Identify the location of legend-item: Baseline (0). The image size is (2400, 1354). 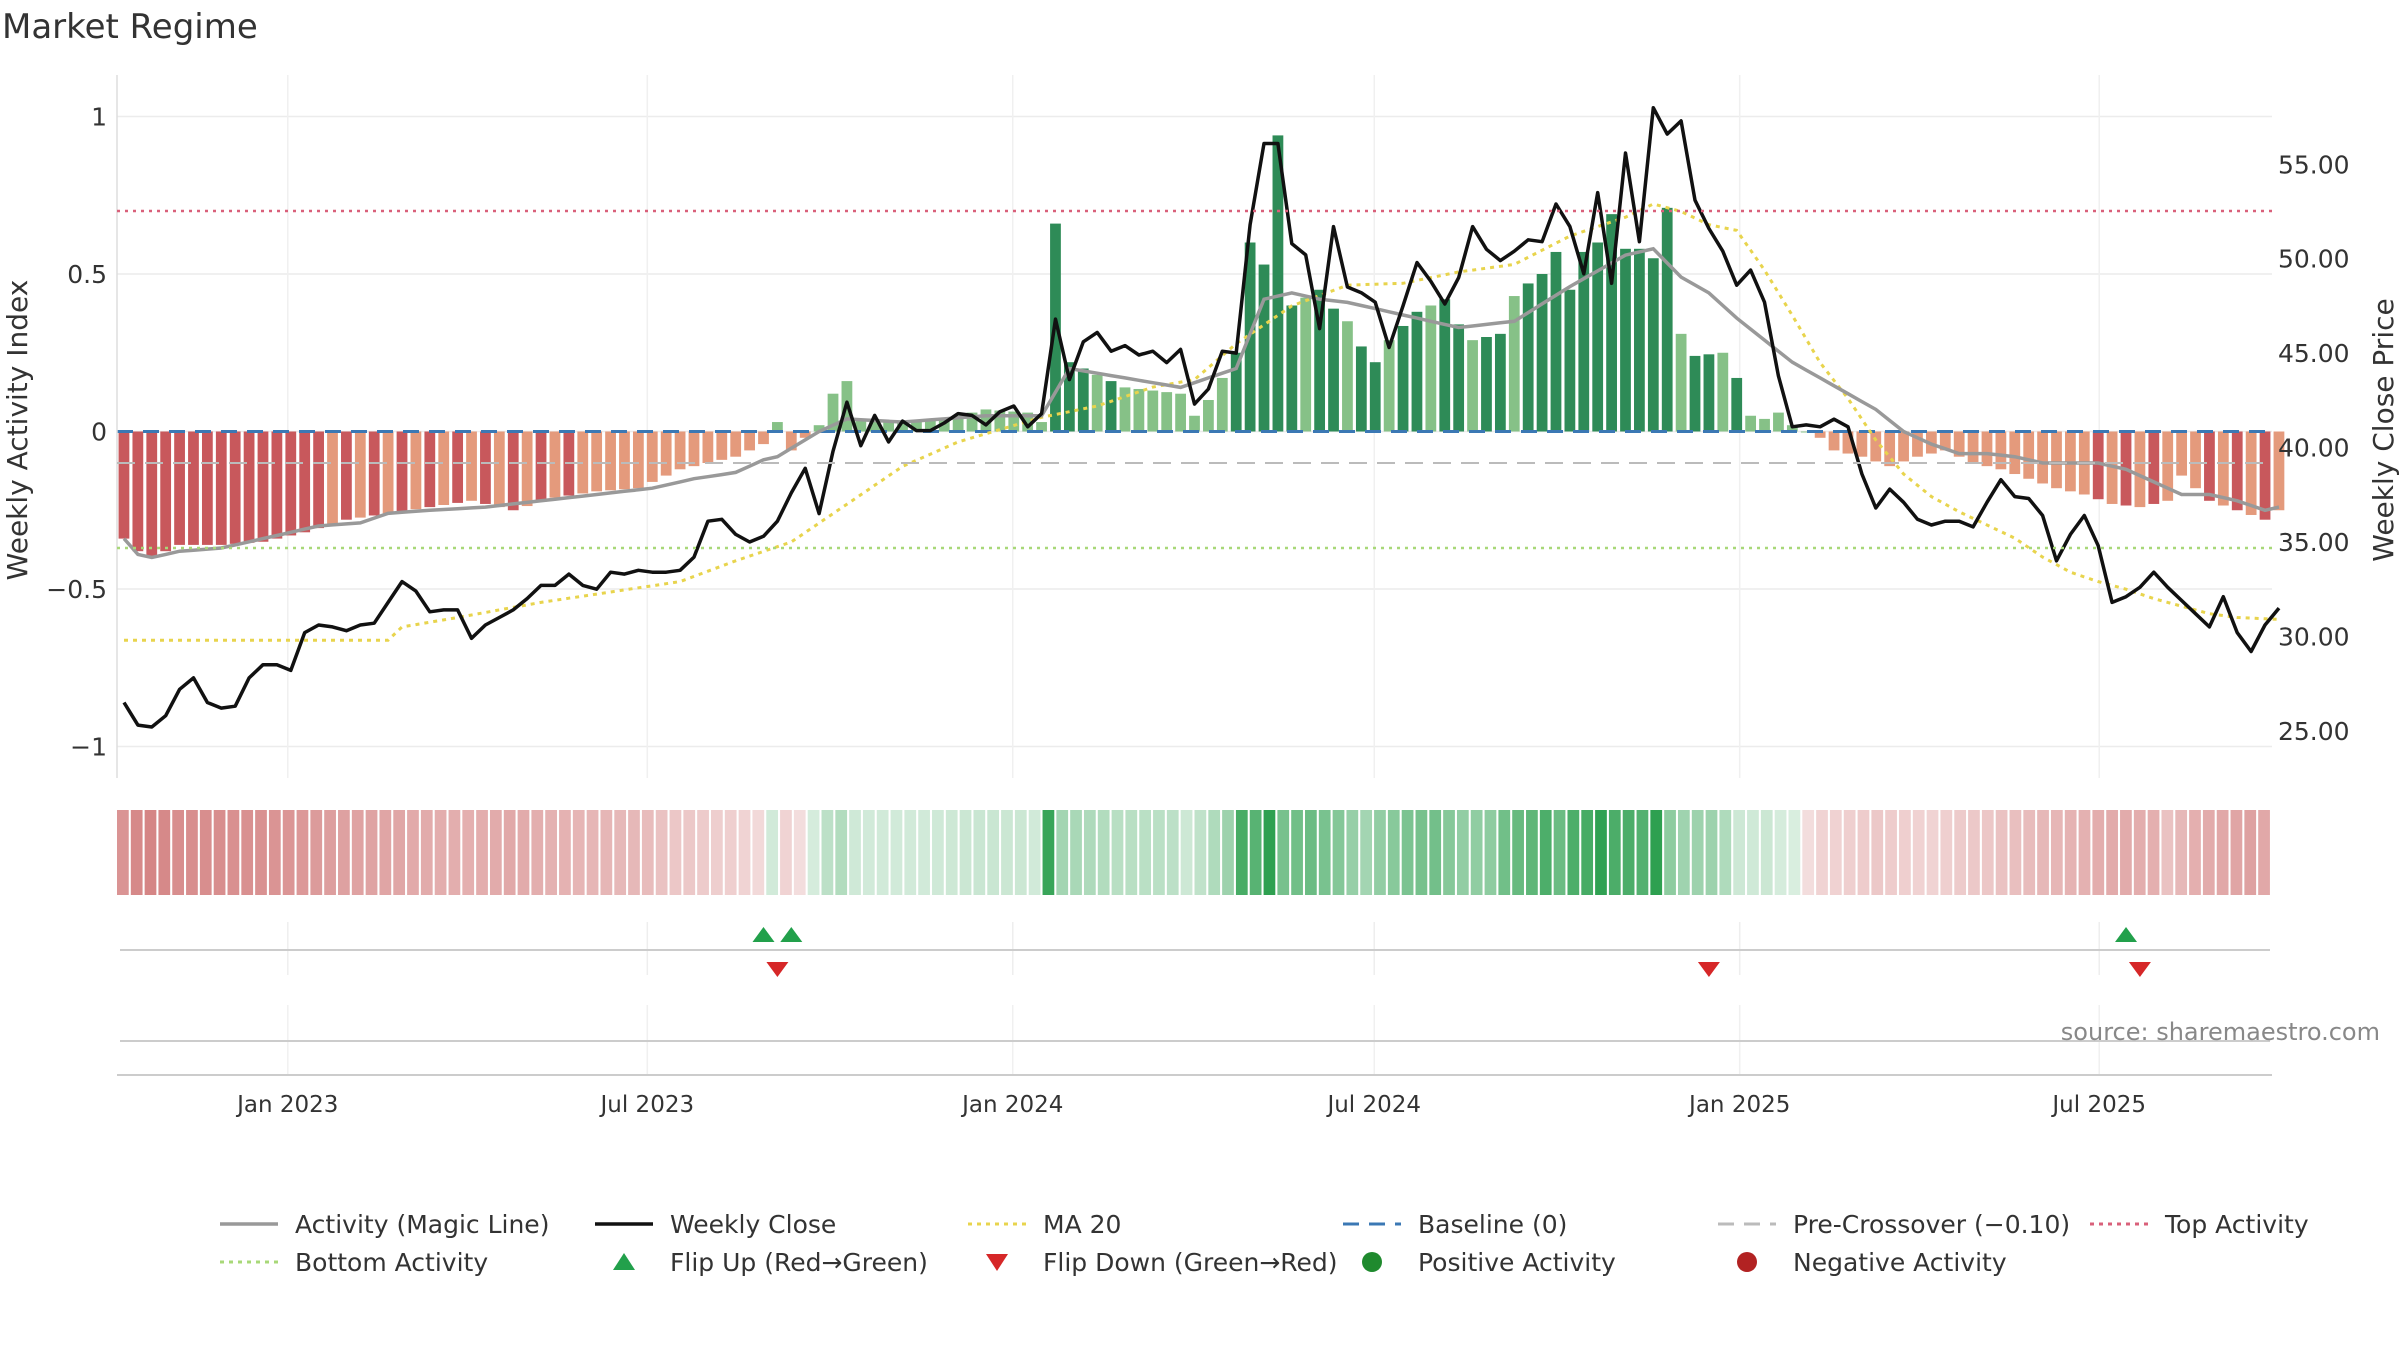
(1455, 1224).